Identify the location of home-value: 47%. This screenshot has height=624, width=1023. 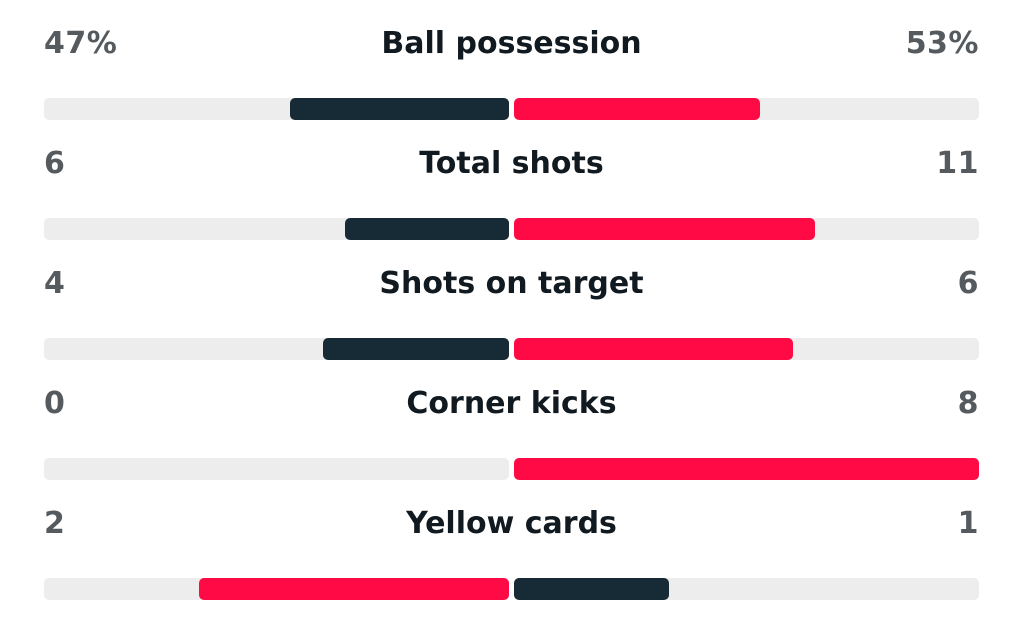
(81, 43).